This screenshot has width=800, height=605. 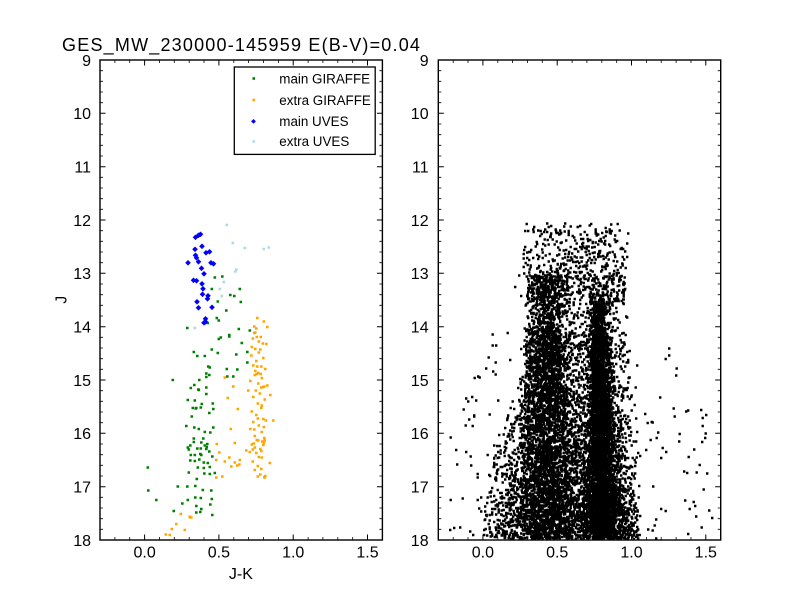 What do you see at coordinates (241, 45) in the screenshot?
I see `svg-text:GES_MW_230000-145959 E(B-V)=0.: GES_MW_230000-145959 E(B-V)=0.04` at bounding box center [241, 45].